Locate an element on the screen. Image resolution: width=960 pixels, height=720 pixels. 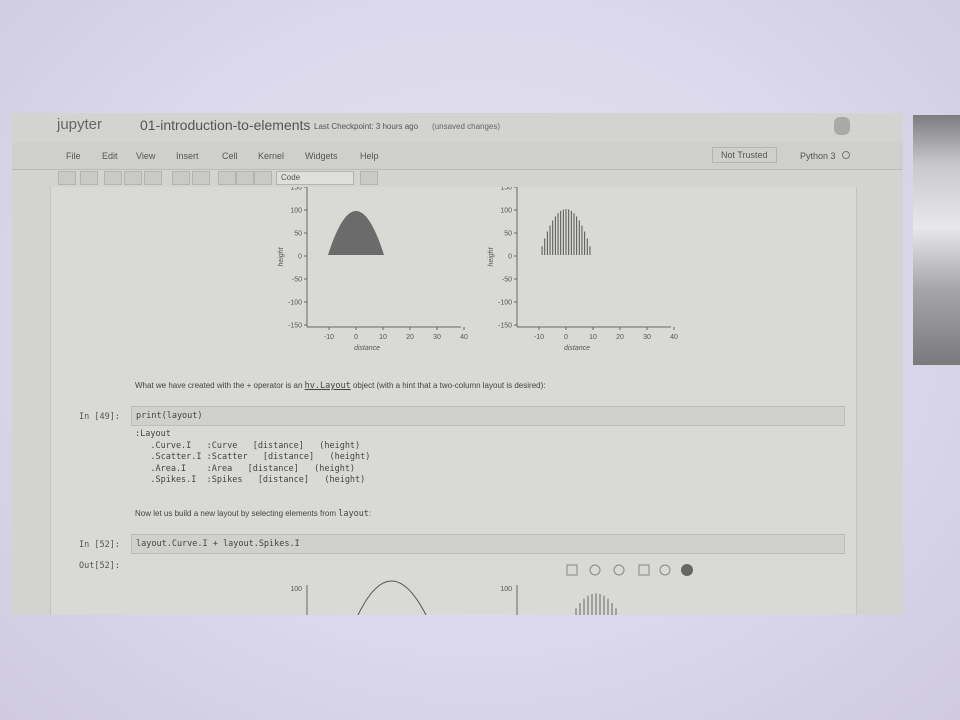
menu-item: Help is located at coordinates (369, 156).